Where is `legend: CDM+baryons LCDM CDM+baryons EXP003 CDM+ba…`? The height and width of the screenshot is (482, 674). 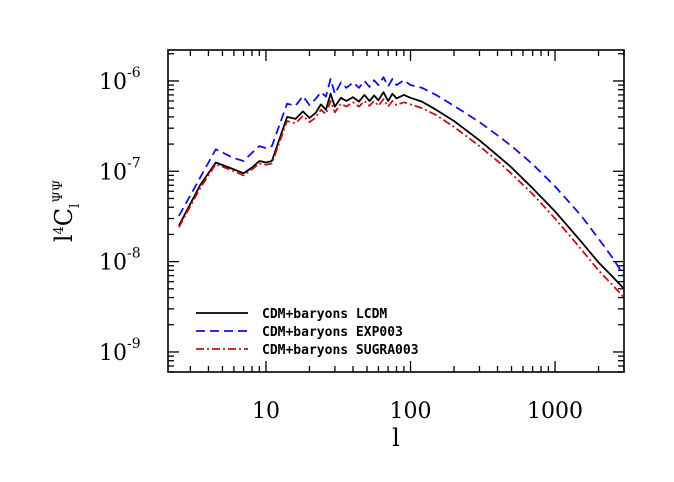 legend: CDM+baryons LCDM CDM+baryons EXP003 CDM+ba… is located at coordinates (307, 332).